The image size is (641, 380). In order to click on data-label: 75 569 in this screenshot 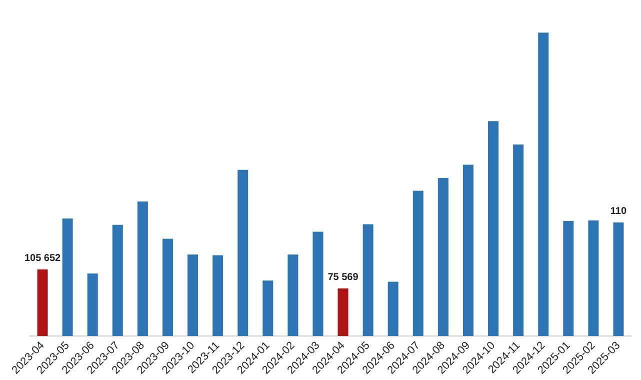, I will do `click(343, 278)`.